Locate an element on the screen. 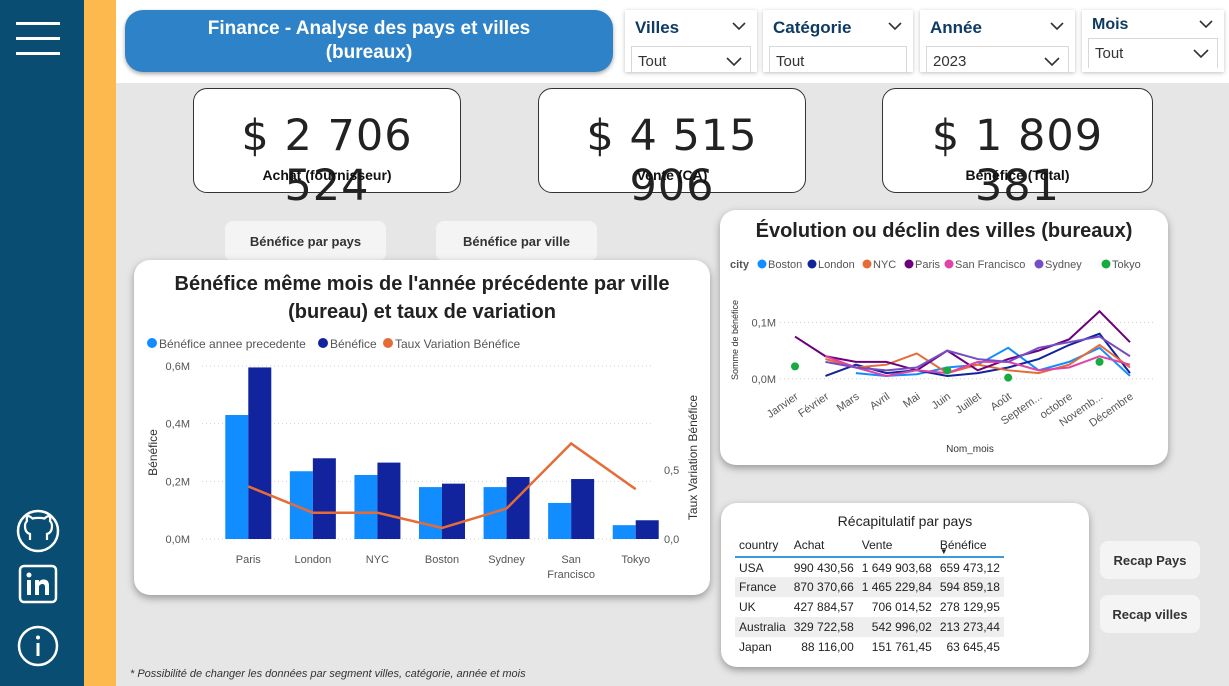  linkedin-icon is located at coordinates (38, 584).